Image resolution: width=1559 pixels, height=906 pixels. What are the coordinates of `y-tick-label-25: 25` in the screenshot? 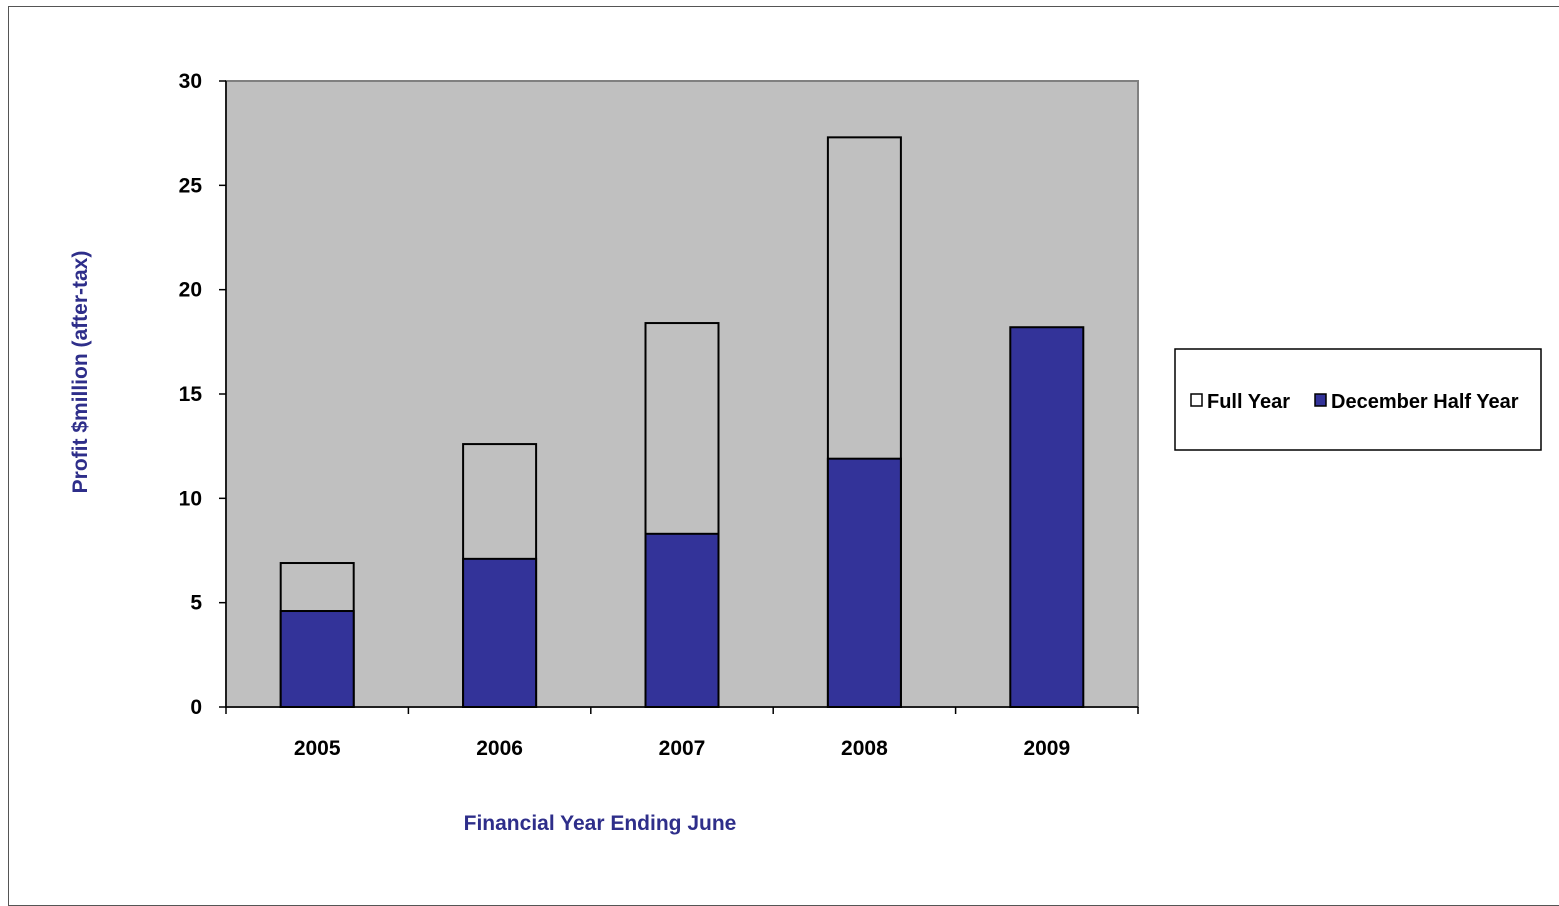 It's located at (191, 185).